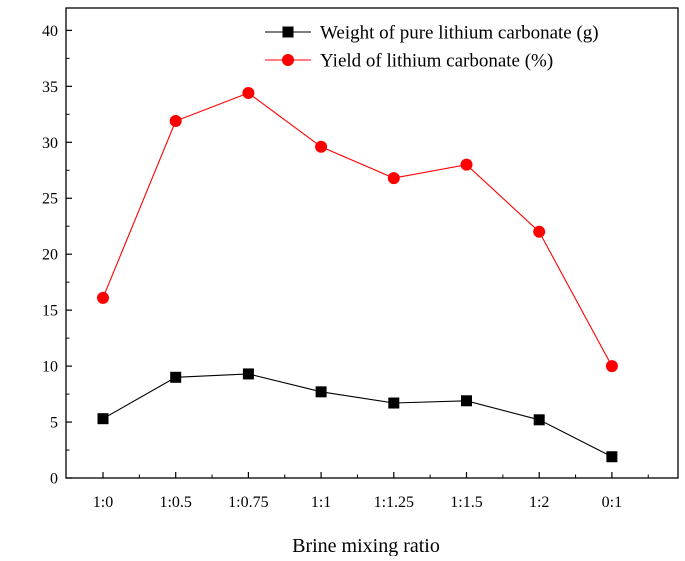 The image size is (685, 561). What do you see at coordinates (288, 60) in the screenshot?
I see `legend-marker-circle` at bounding box center [288, 60].